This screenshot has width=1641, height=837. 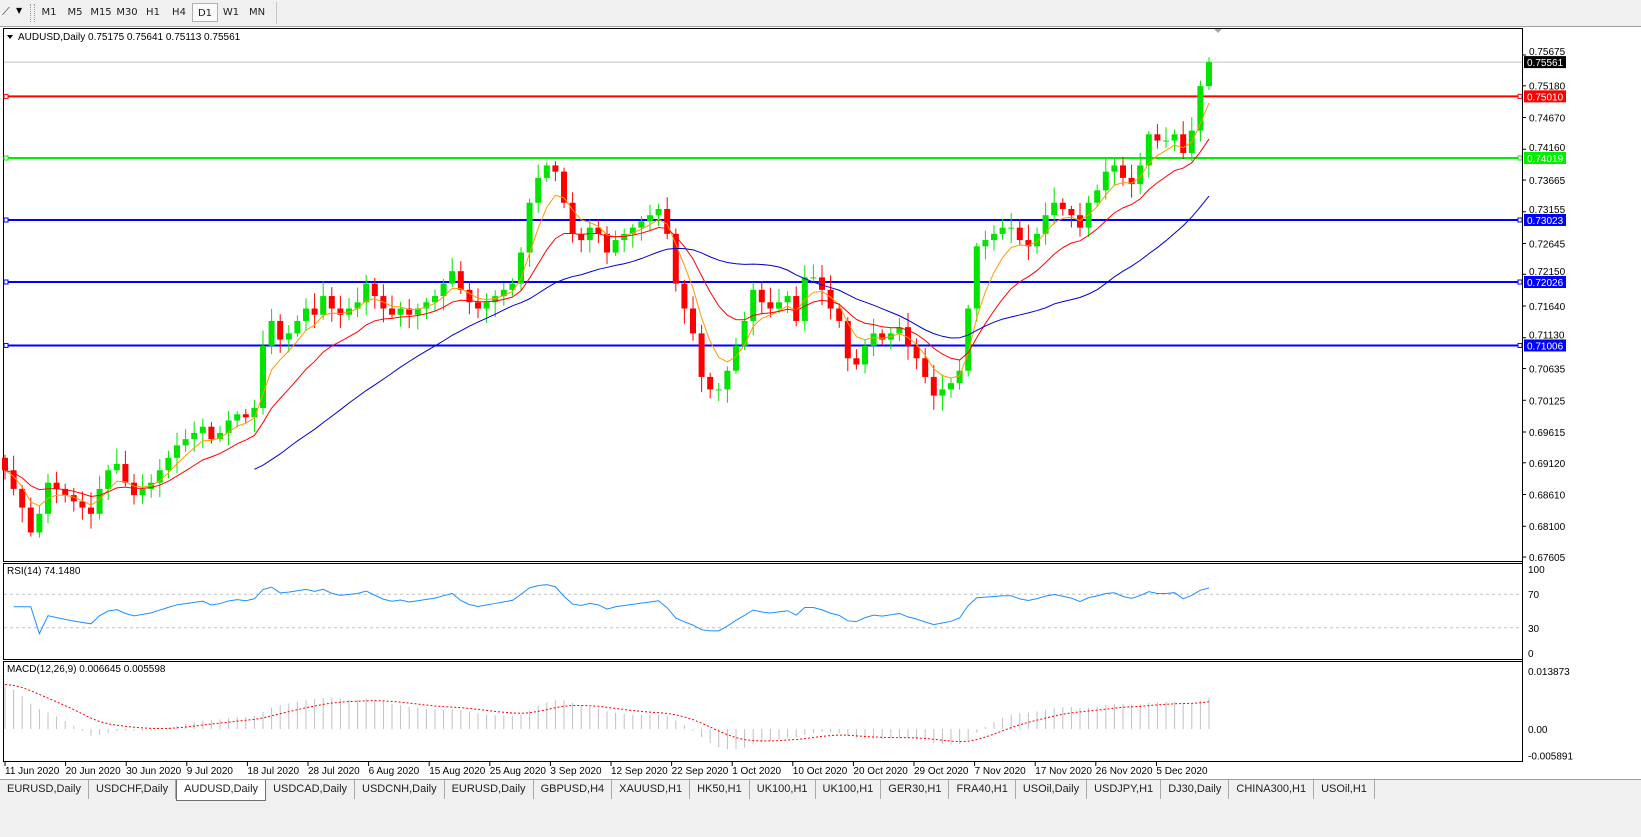 I want to click on macd-tick-label: 0.00, so click(x=1538, y=730).